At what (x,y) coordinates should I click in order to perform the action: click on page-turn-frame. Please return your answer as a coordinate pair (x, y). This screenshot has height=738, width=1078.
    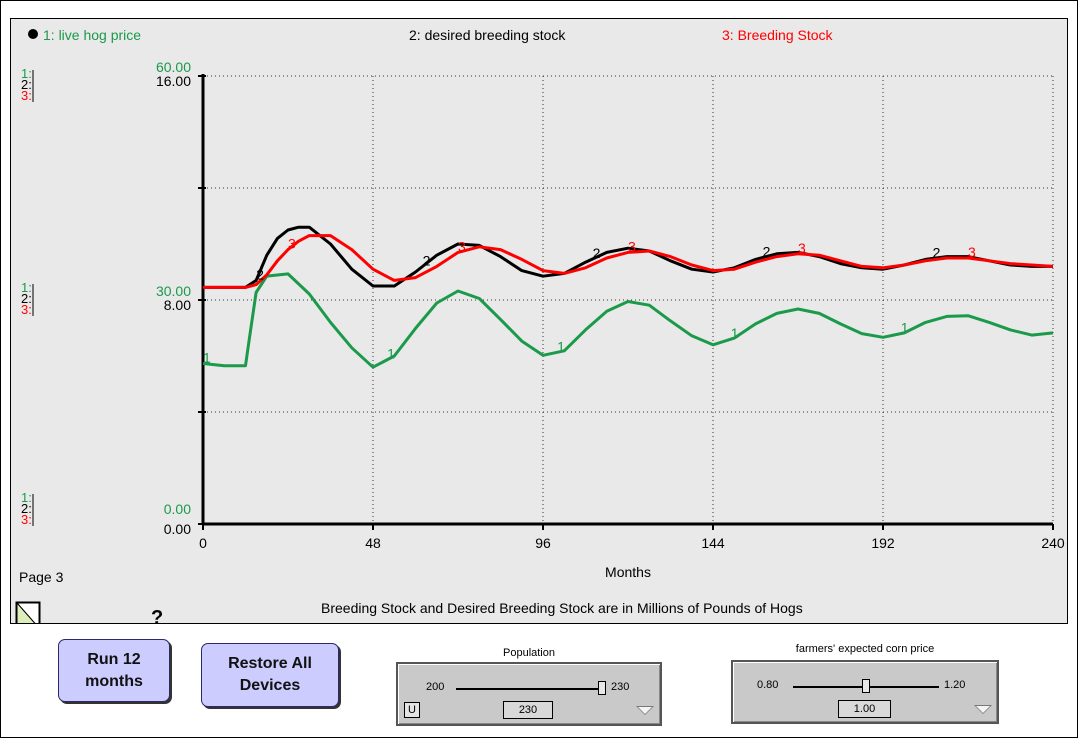
    Looking at the image, I should click on (28, 612).